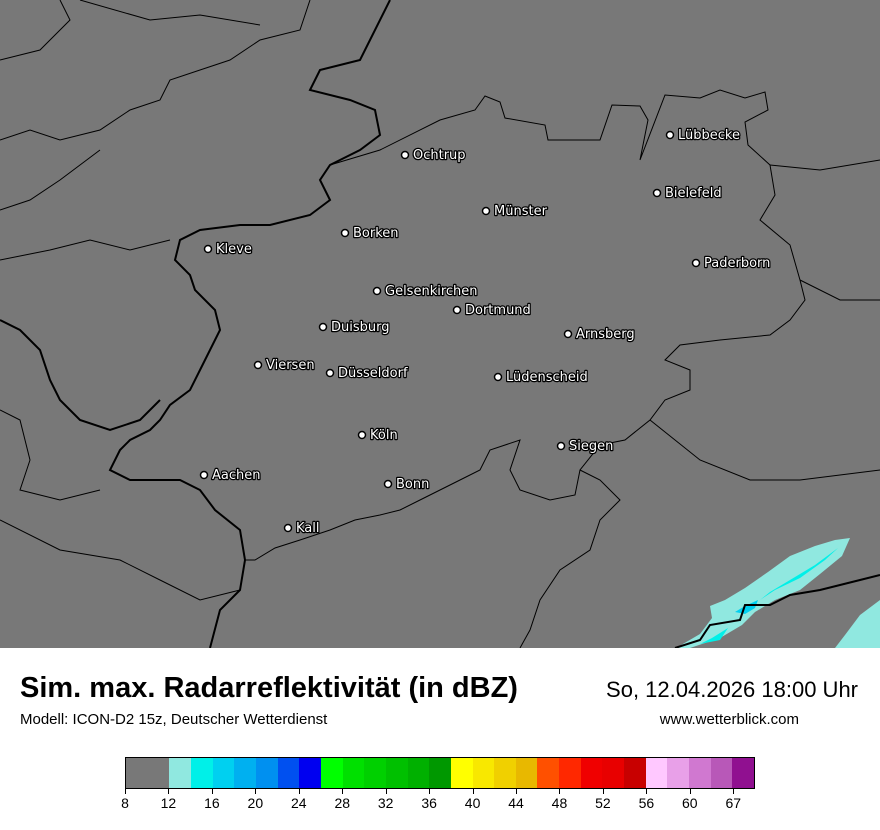 The image size is (880, 830). Describe the element at coordinates (693, 193) in the screenshot. I see `city-label: Bielefeld` at that location.